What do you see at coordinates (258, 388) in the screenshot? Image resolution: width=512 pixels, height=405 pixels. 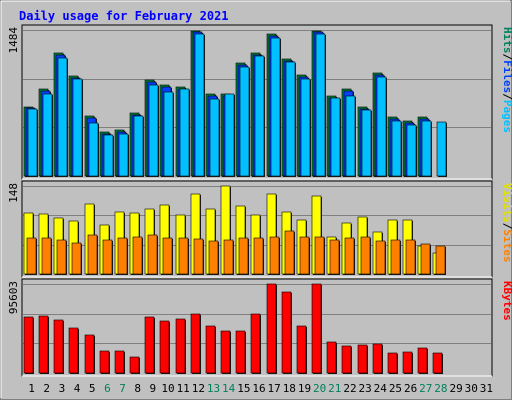 I see `x-tick-label: 16` at bounding box center [258, 388].